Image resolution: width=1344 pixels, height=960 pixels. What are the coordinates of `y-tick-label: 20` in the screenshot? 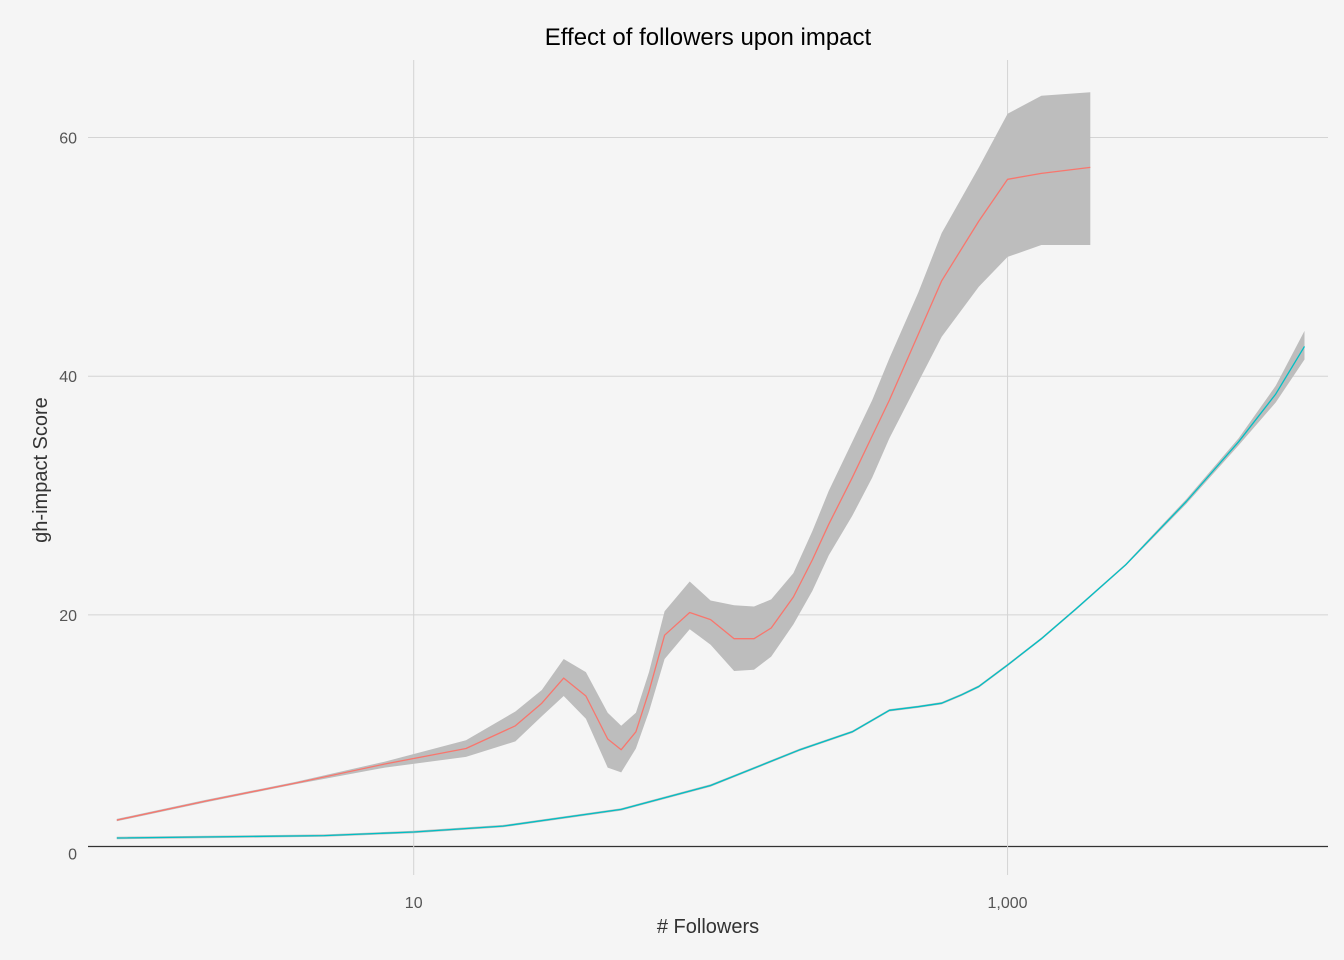 It's located at (68, 616).